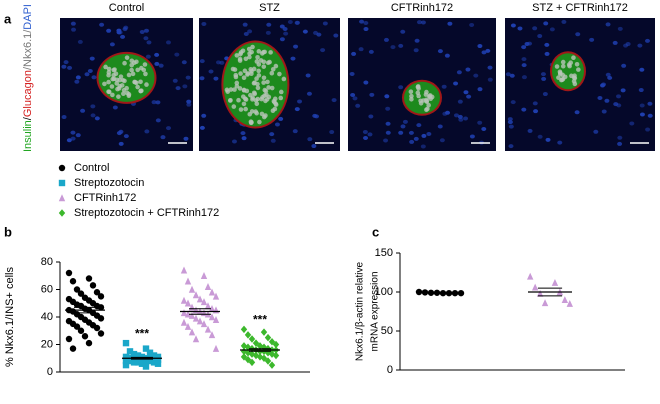 This screenshot has height=404, width=660. I want to click on y-tick-label: 50, so click(387, 331).